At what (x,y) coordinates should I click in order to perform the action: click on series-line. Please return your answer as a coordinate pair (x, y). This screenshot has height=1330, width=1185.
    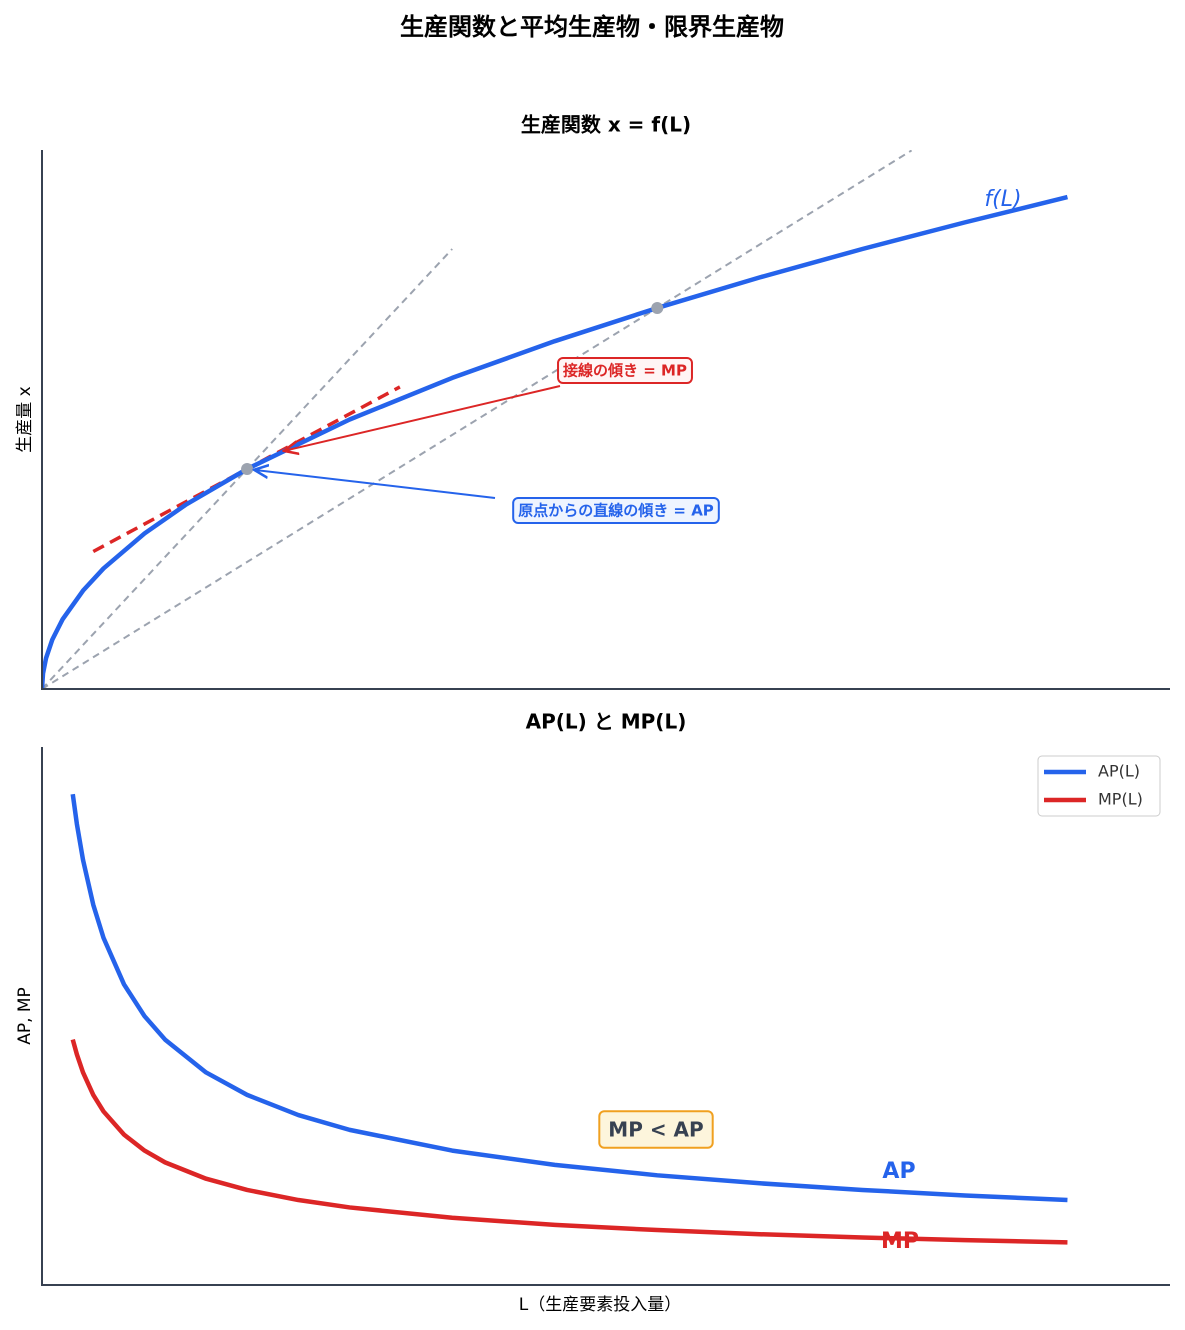
    Looking at the image, I should click on (569, 1141).